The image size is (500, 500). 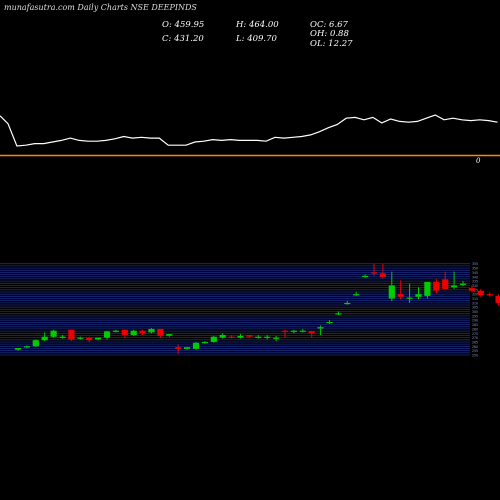 I want to click on price-axis-tick-label: 280, so click(x=475, y=329).